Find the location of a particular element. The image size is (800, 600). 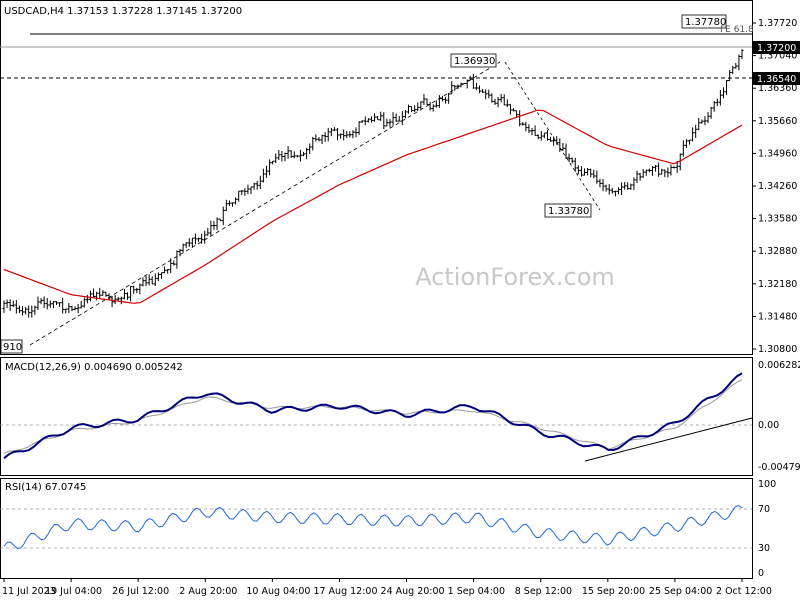

annotation-high: 1.37780 is located at coordinates (705, 22).